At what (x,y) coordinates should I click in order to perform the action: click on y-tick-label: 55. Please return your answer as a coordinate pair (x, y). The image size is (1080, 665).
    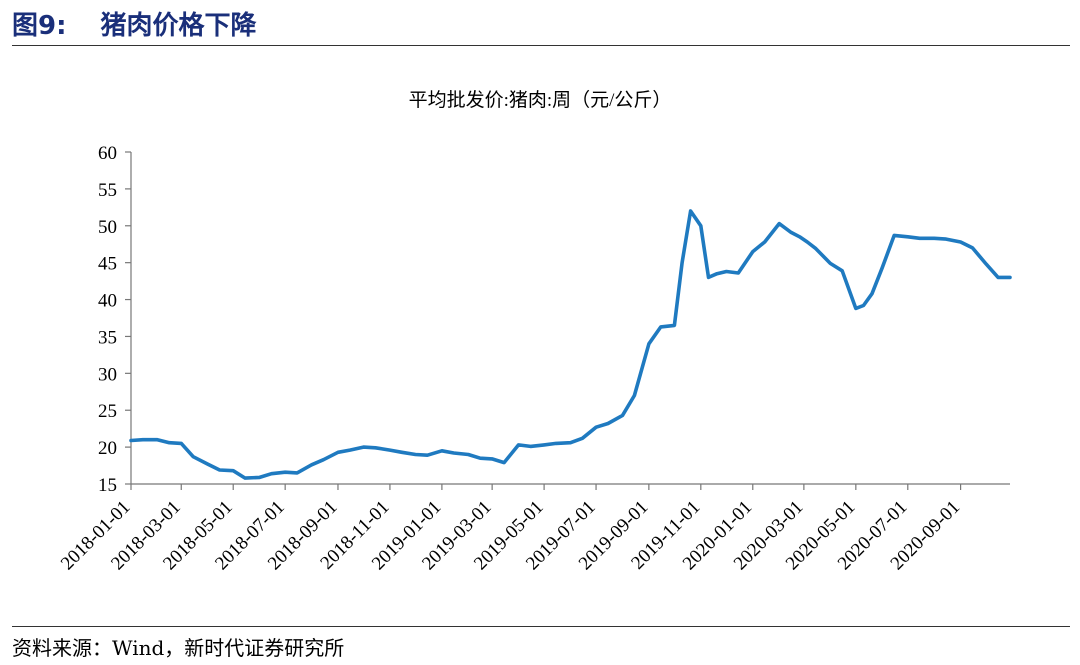
    Looking at the image, I should click on (107, 190).